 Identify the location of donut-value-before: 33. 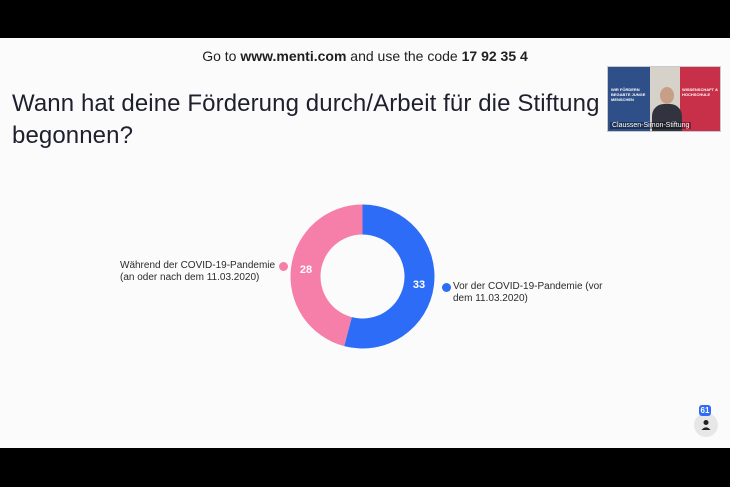
(419, 285).